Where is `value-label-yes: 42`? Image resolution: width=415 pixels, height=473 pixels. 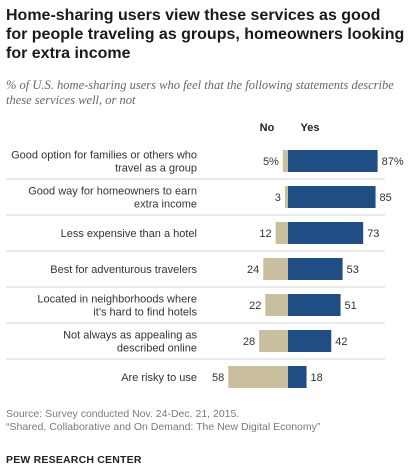 value-label-yes: 42 is located at coordinates (341, 342).